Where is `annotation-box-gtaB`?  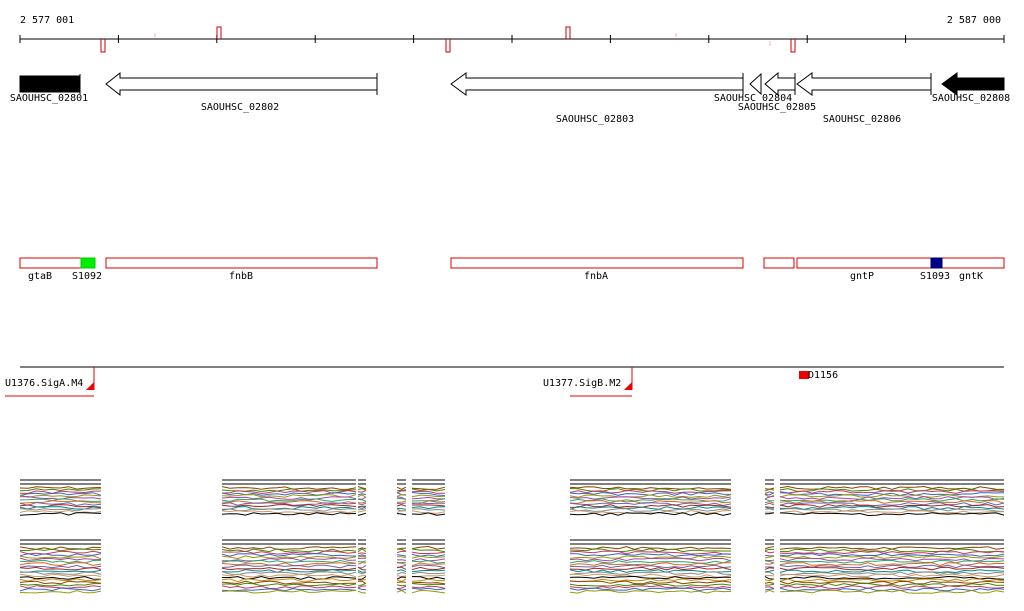 annotation-box-gtaB is located at coordinates (51, 263).